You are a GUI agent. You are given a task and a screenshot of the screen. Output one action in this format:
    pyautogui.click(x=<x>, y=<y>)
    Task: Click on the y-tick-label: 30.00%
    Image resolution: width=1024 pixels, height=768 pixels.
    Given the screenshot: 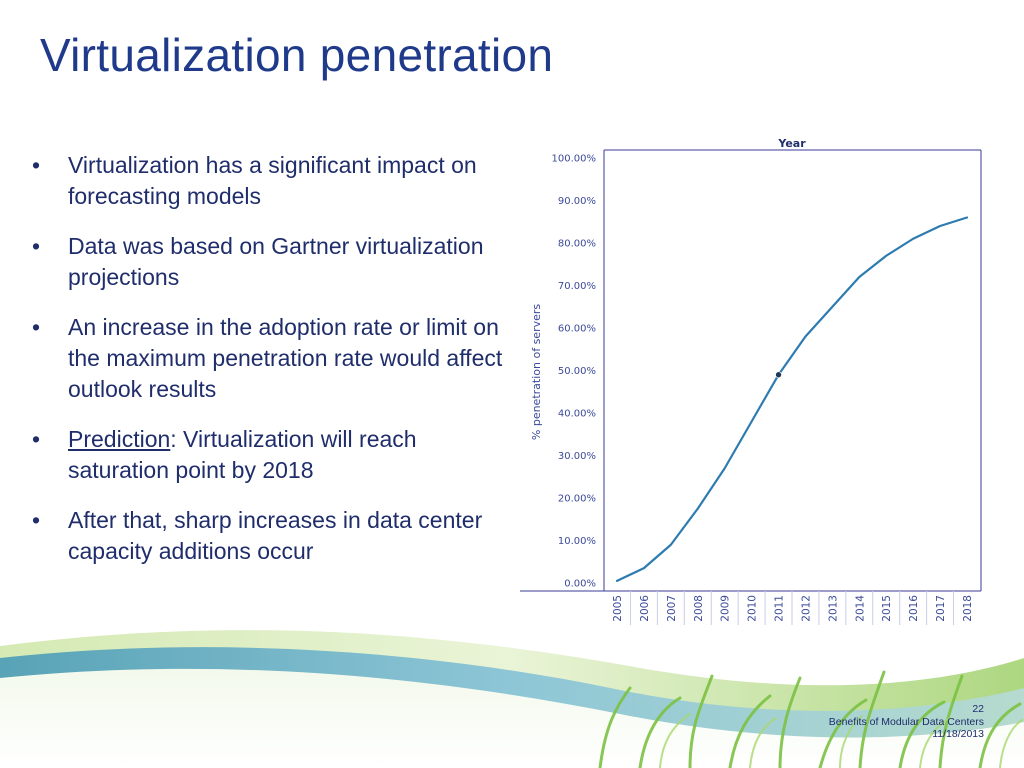 What is the action you would take?
    pyautogui.click(x=577, y=456)
    